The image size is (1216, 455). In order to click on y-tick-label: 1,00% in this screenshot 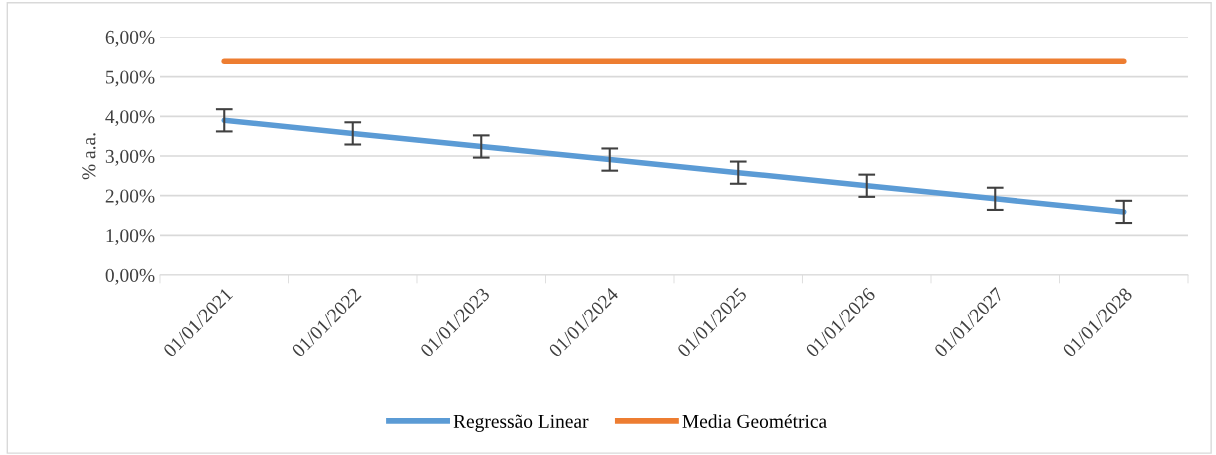, I will do `click(130, 237)`.